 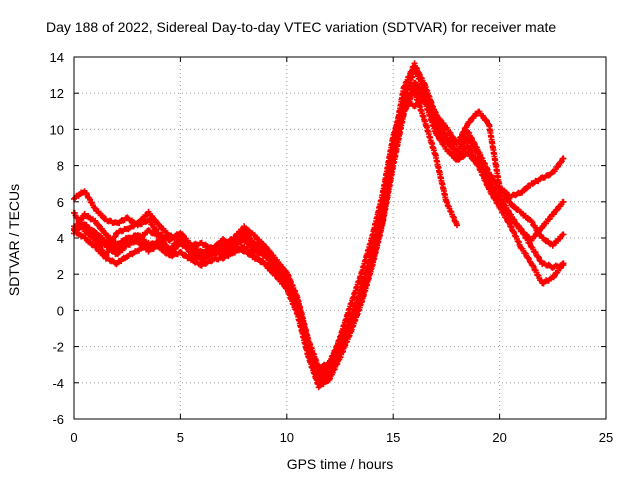 What do you see at coordinates (287, 437) in the screenshot?
I see `x-tick-label: 10` at bounding box center [287, 437].